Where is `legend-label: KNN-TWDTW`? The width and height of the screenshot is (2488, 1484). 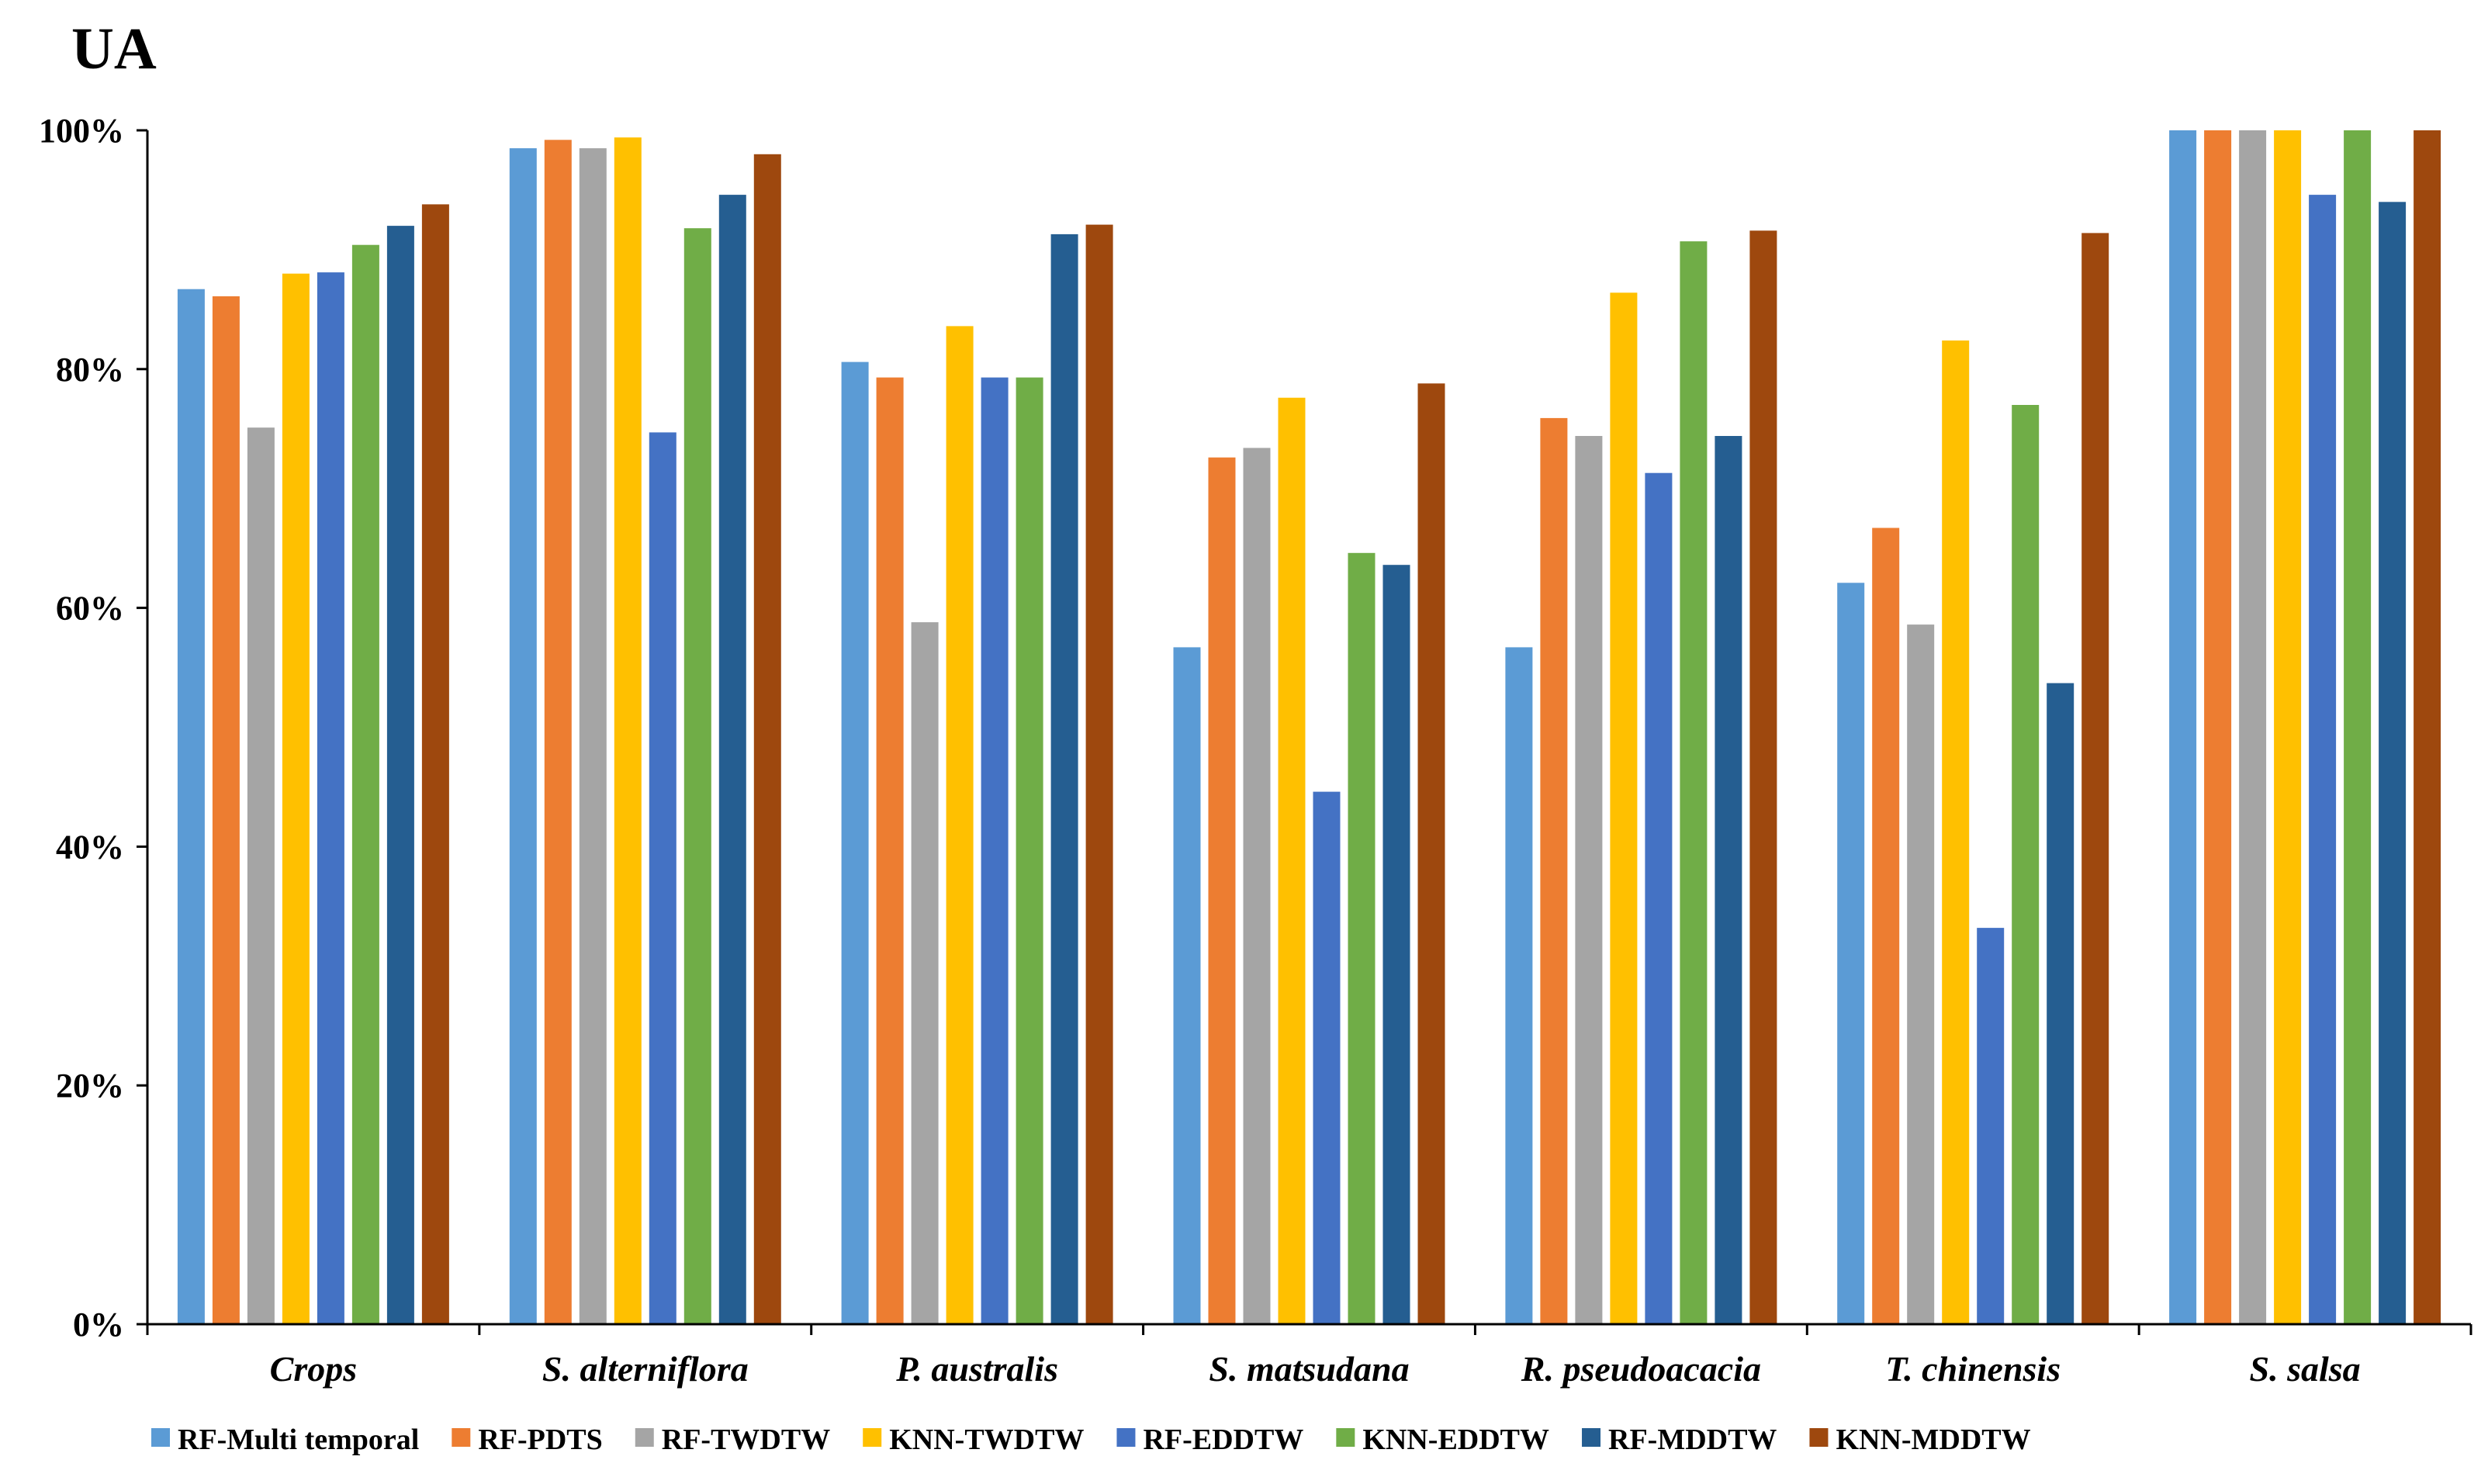 legend-label: KNN-TWDTW is located at coordinates (986, 1439).